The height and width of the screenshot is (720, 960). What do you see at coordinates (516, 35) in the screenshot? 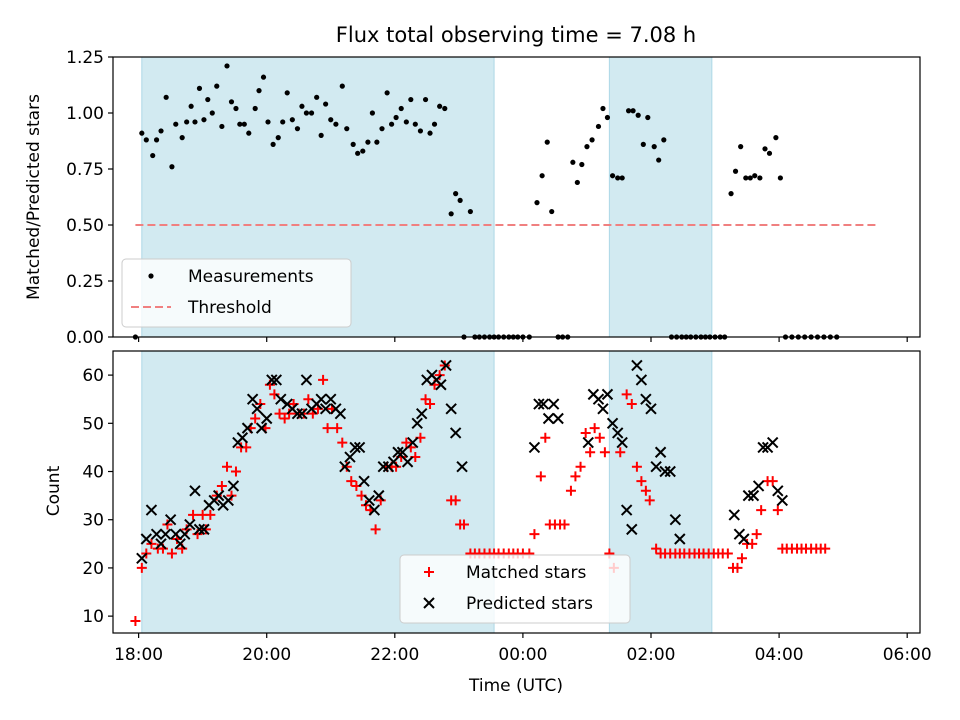
I see `chart-title: Flux total observing time = 7.08 h` at bounding box center [516, 35].